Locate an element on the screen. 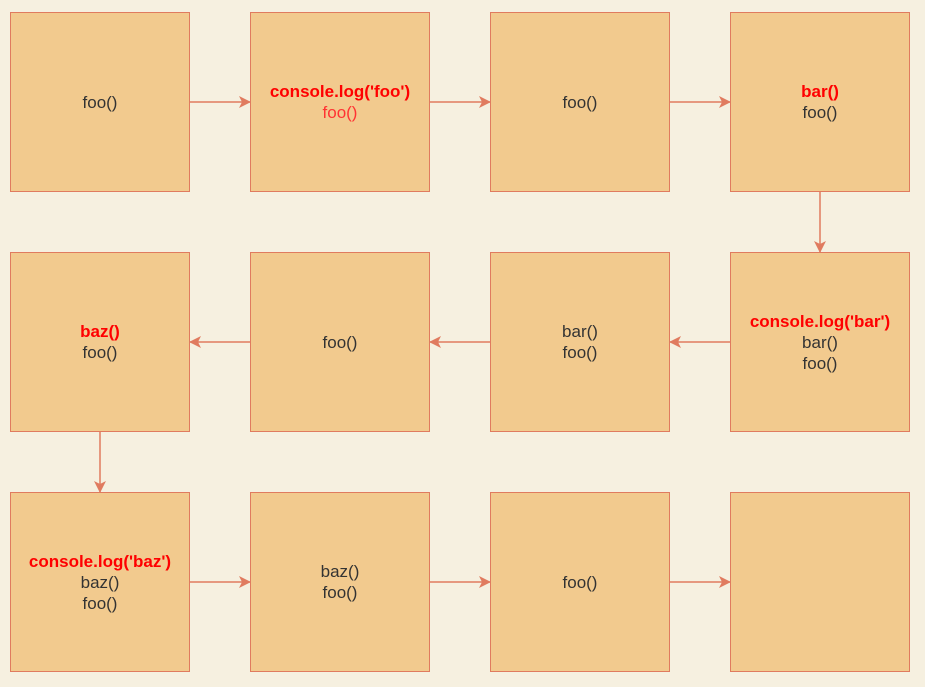 This screenshot has width=925, height=687. stack-frame-6: bar() foo() is located at coordinates (580, 342).